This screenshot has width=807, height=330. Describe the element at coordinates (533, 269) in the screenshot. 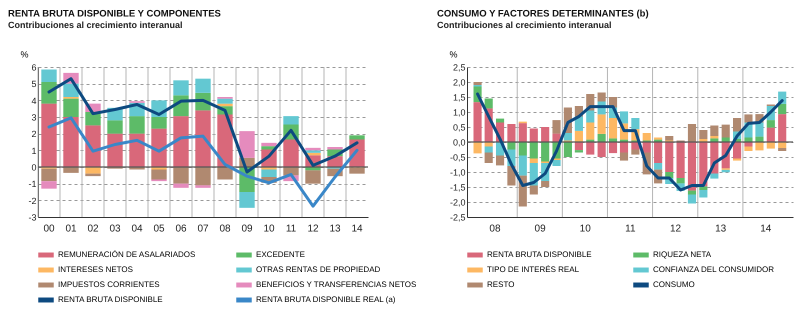

I see `legend-label: TIPO DE INTERÉS REAL` at that location.